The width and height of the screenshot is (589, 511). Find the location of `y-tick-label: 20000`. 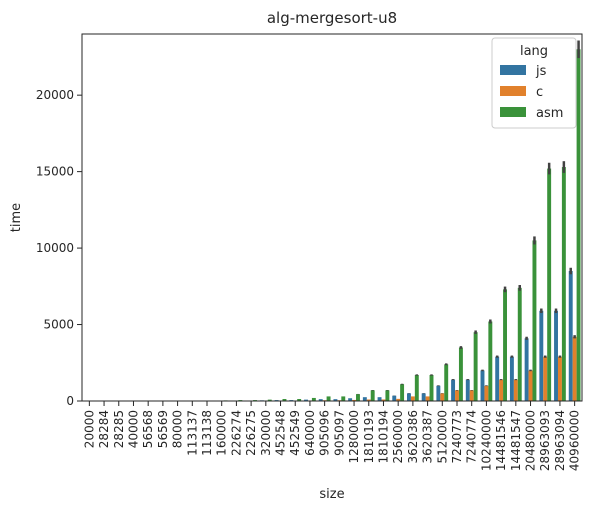

y-tick-label: 20000 is located at coordinates (55, 95).